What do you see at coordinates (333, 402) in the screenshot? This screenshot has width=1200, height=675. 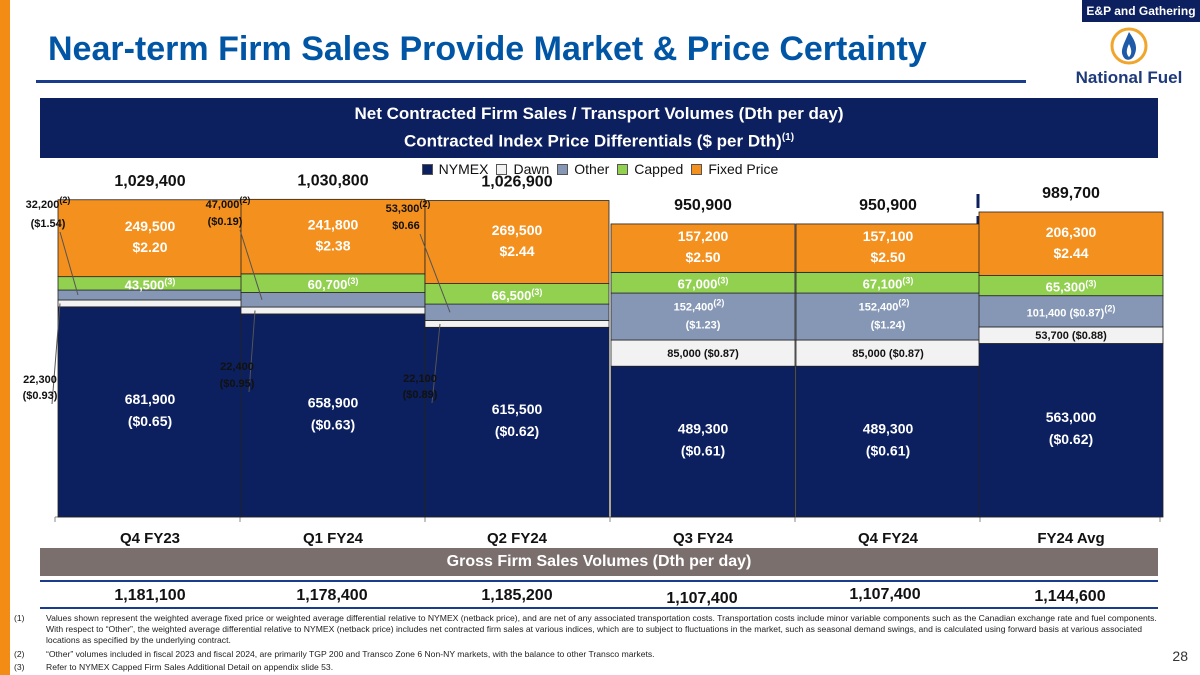 I see `nymex-label-1: 658,900` at bounding box center [333, 402].